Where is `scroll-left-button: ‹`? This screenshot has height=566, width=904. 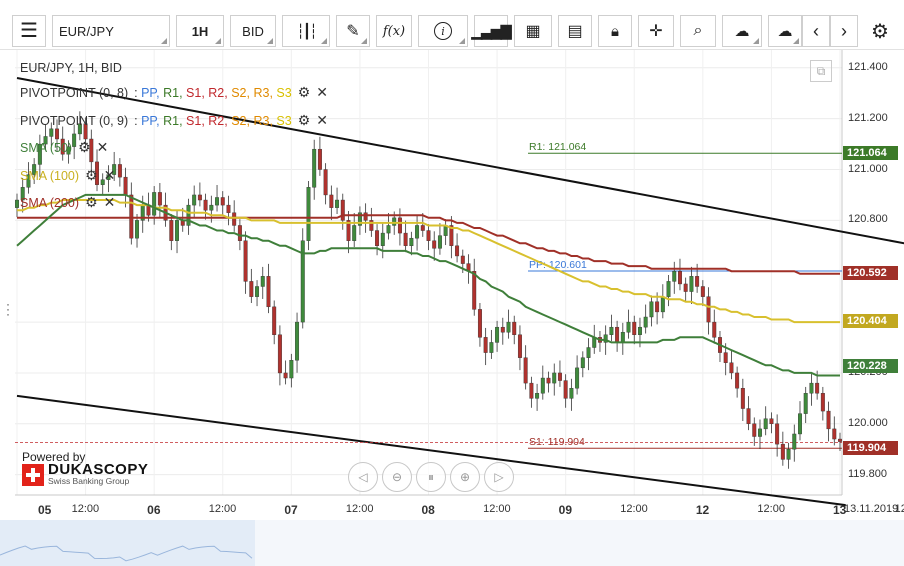 scroll-left-button: ‹ is located at coordinates (816, 31).